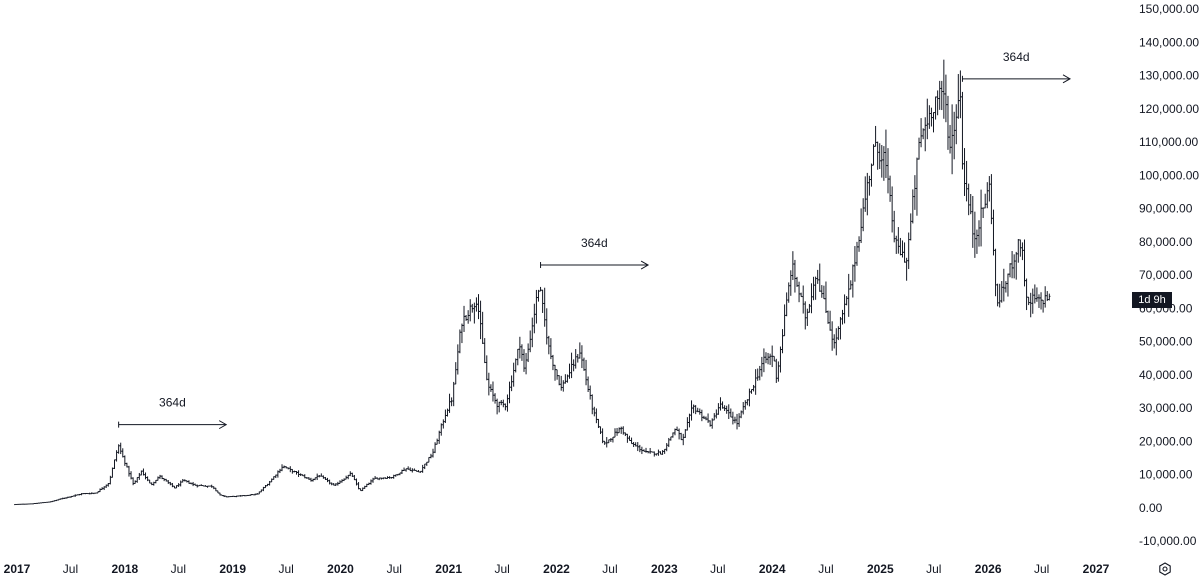 The height and width of the screenshot is (578, 1199). I want to click on time-axis-label: 2025, so click(880, 569).